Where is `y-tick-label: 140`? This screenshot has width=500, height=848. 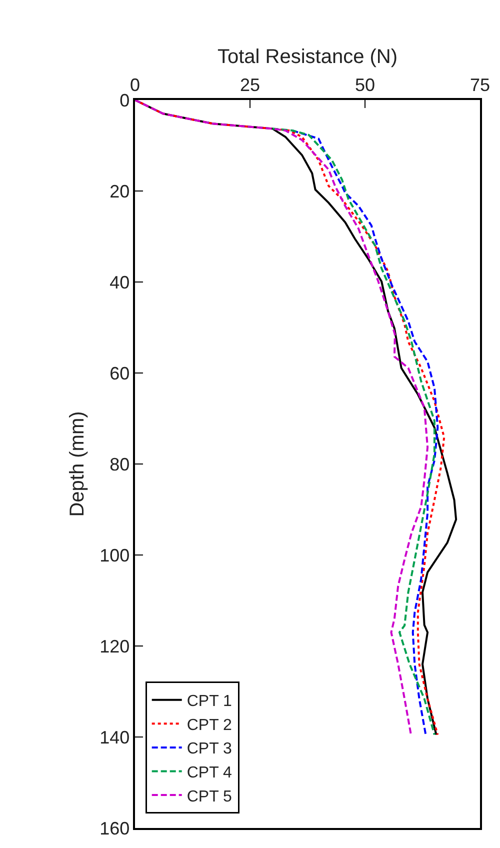
y-tick-label: 140 is located at coordinates (115, 737).